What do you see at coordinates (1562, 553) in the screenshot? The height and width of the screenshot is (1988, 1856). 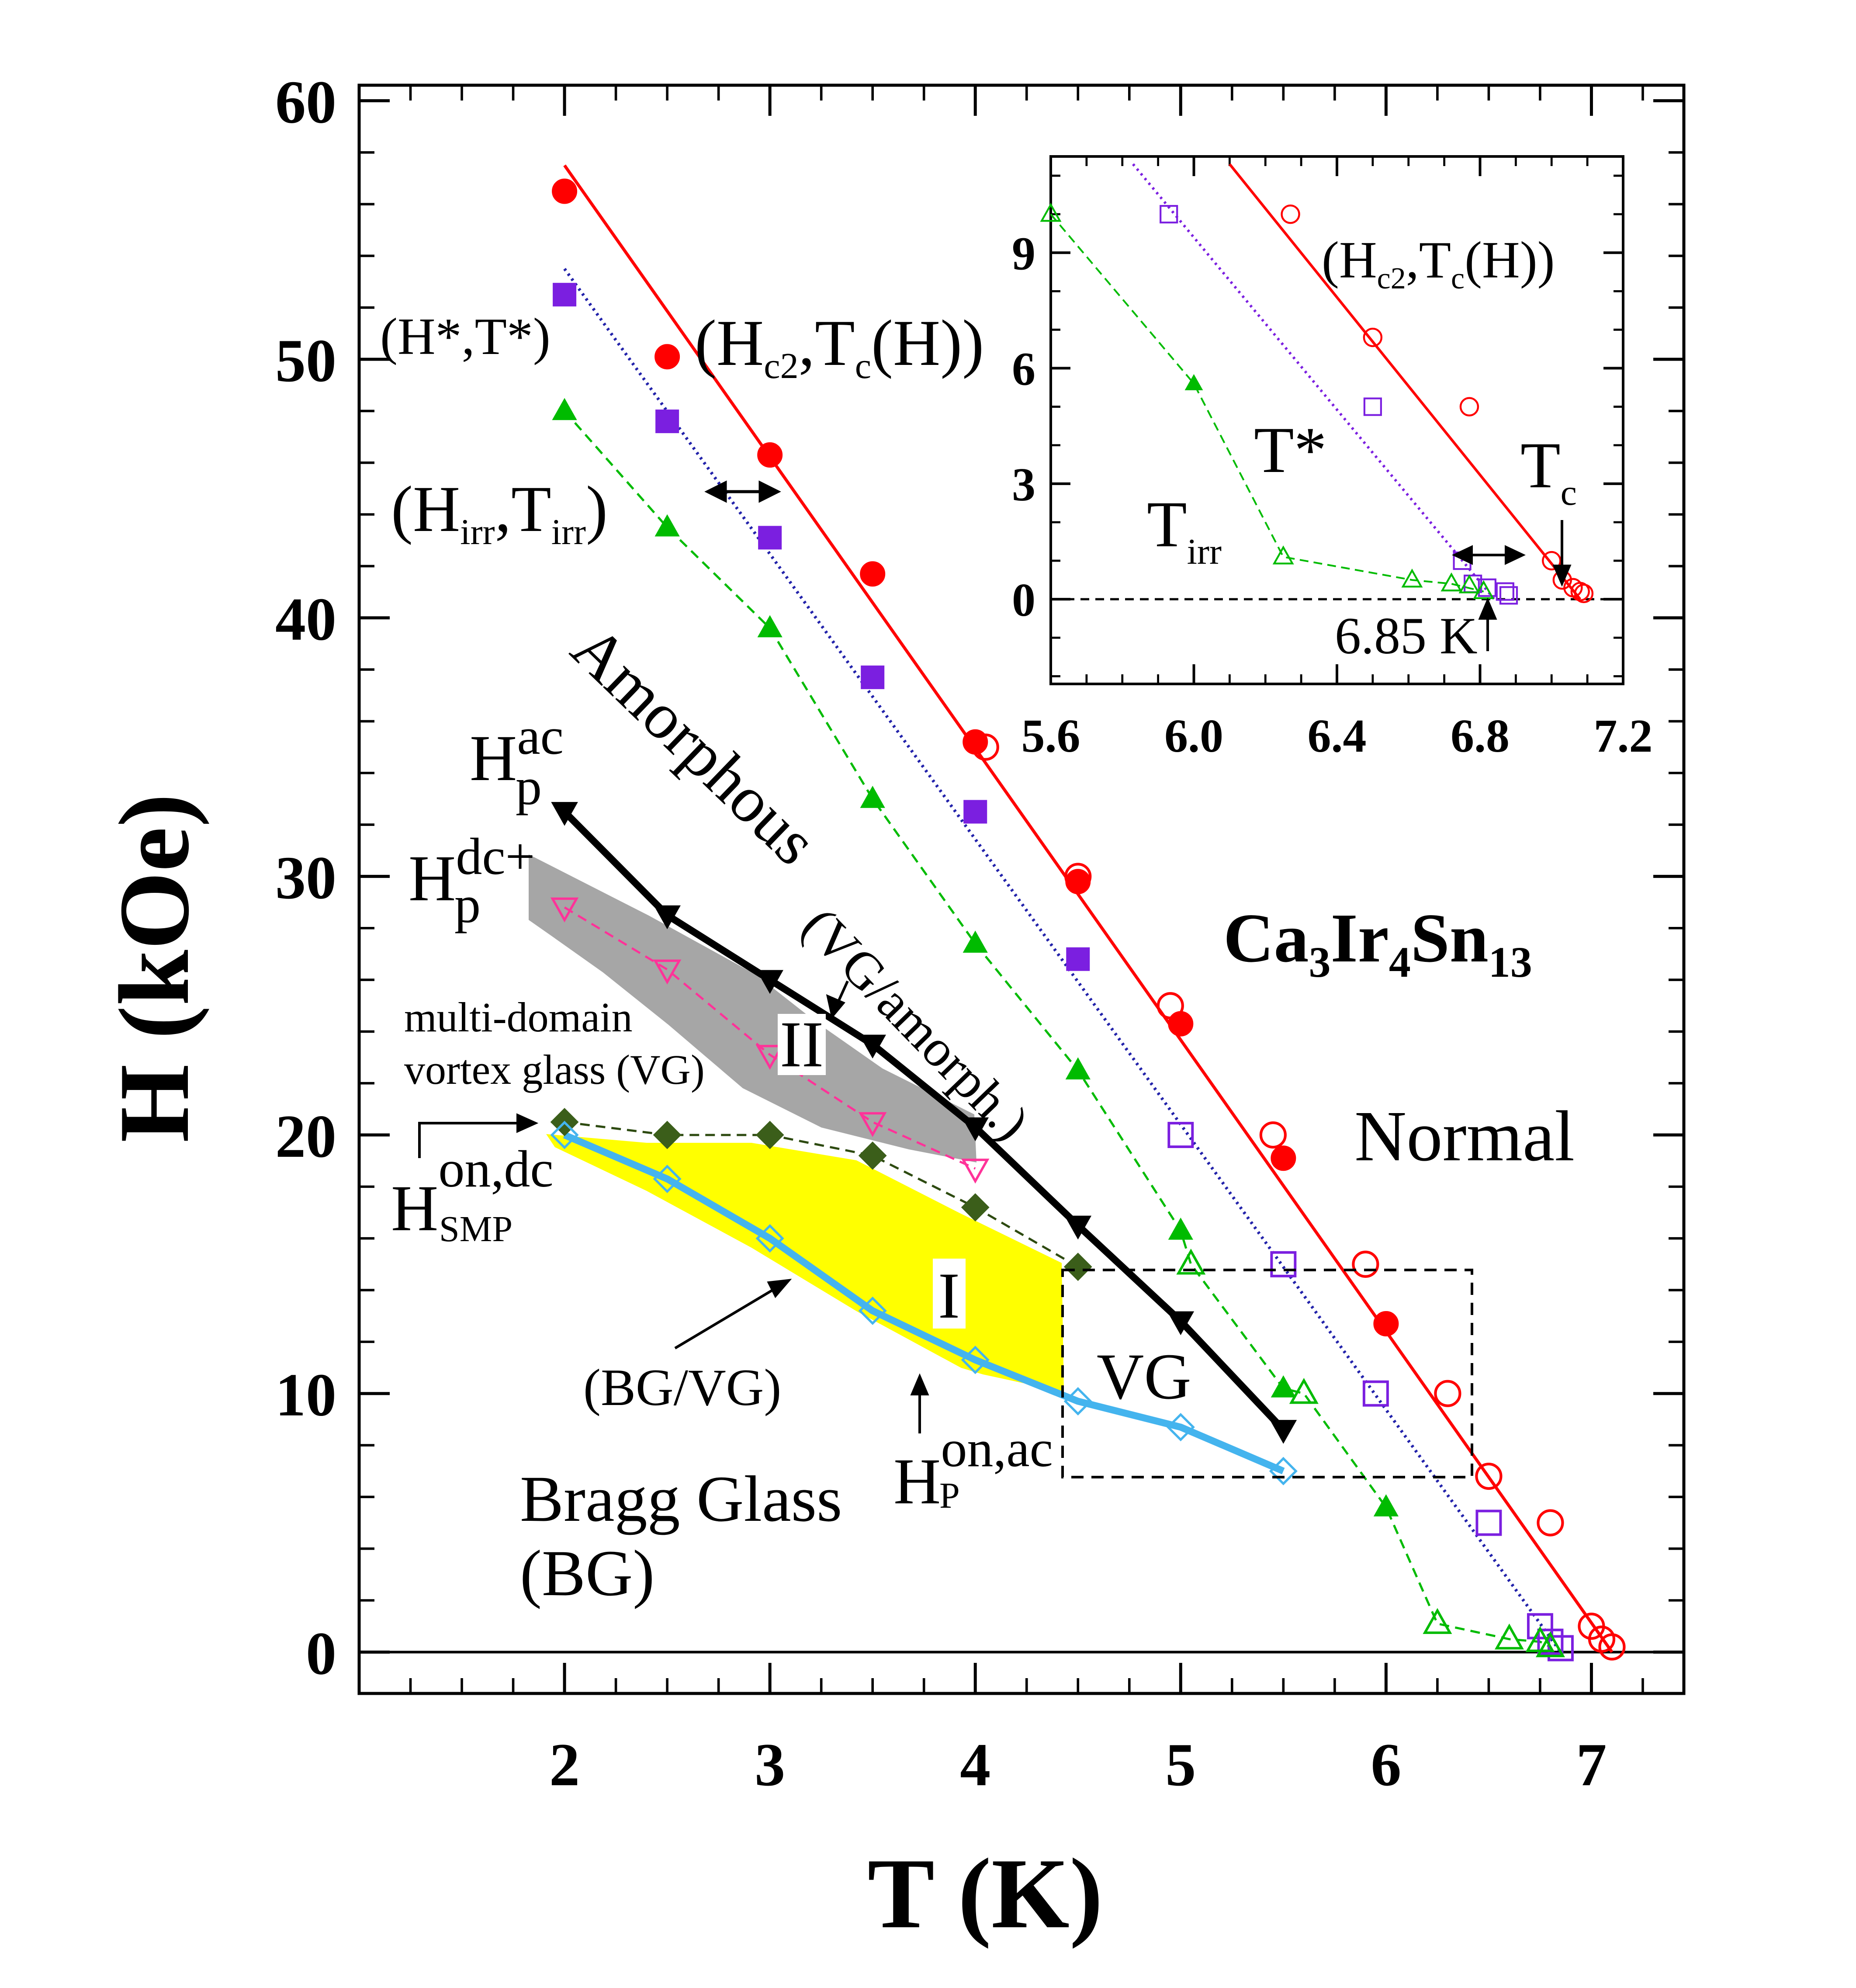 I see `inset-arrow-tc` at bounding box center [1562, 553].